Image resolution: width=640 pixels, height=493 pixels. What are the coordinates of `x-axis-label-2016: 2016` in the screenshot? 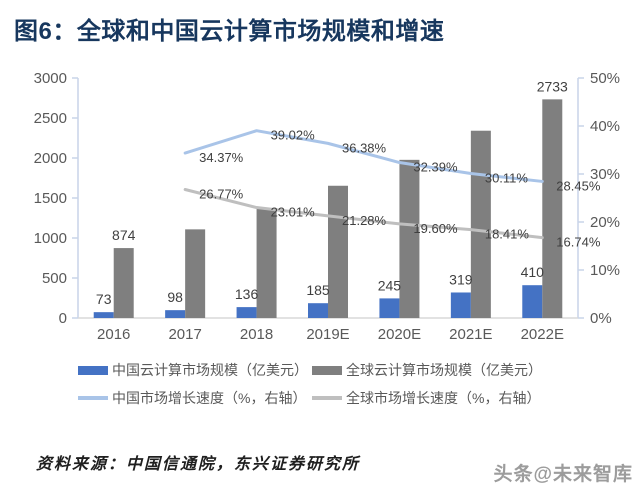 It's located at (113, 334).